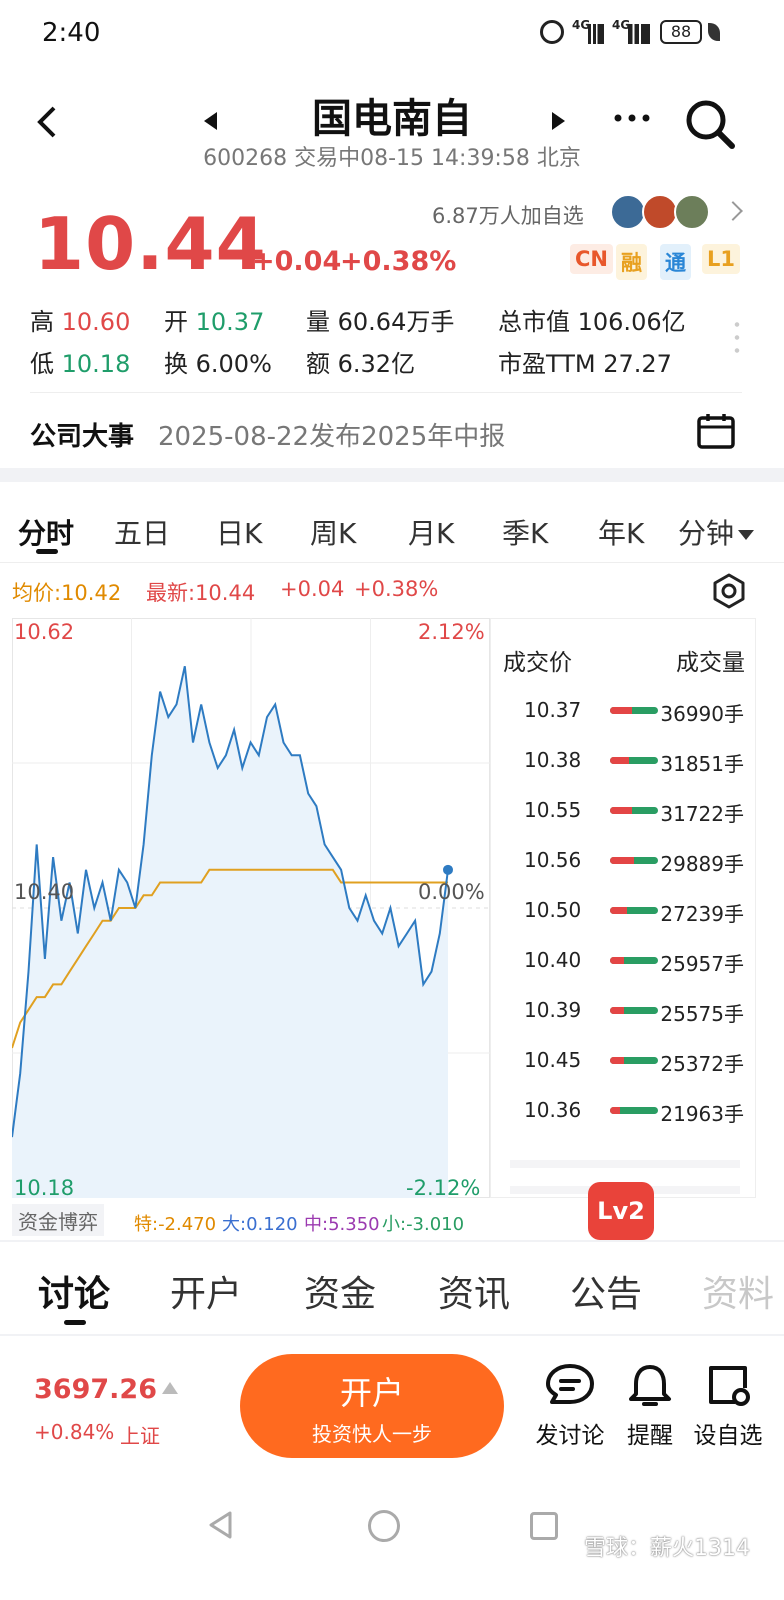 Image resolution: width=784 pixels, height=1600 pixels. What do you see at coordinates (606, 1294) in the screenshot?
I see `tab-announcements: 公告` at bounding box center [606, 1294].